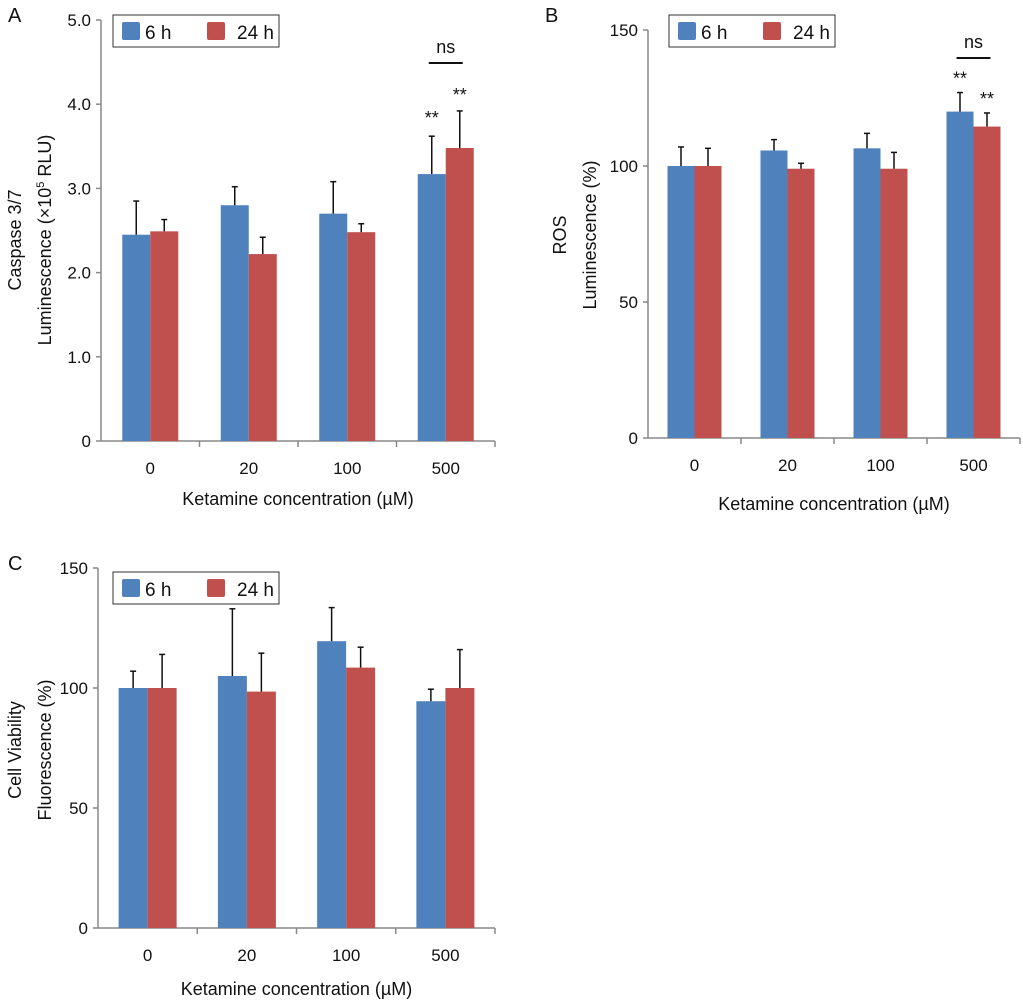  Describe the element at coordinates (79, 357) in the screenshot. I see `y-tick-label: 1.0` at that location.